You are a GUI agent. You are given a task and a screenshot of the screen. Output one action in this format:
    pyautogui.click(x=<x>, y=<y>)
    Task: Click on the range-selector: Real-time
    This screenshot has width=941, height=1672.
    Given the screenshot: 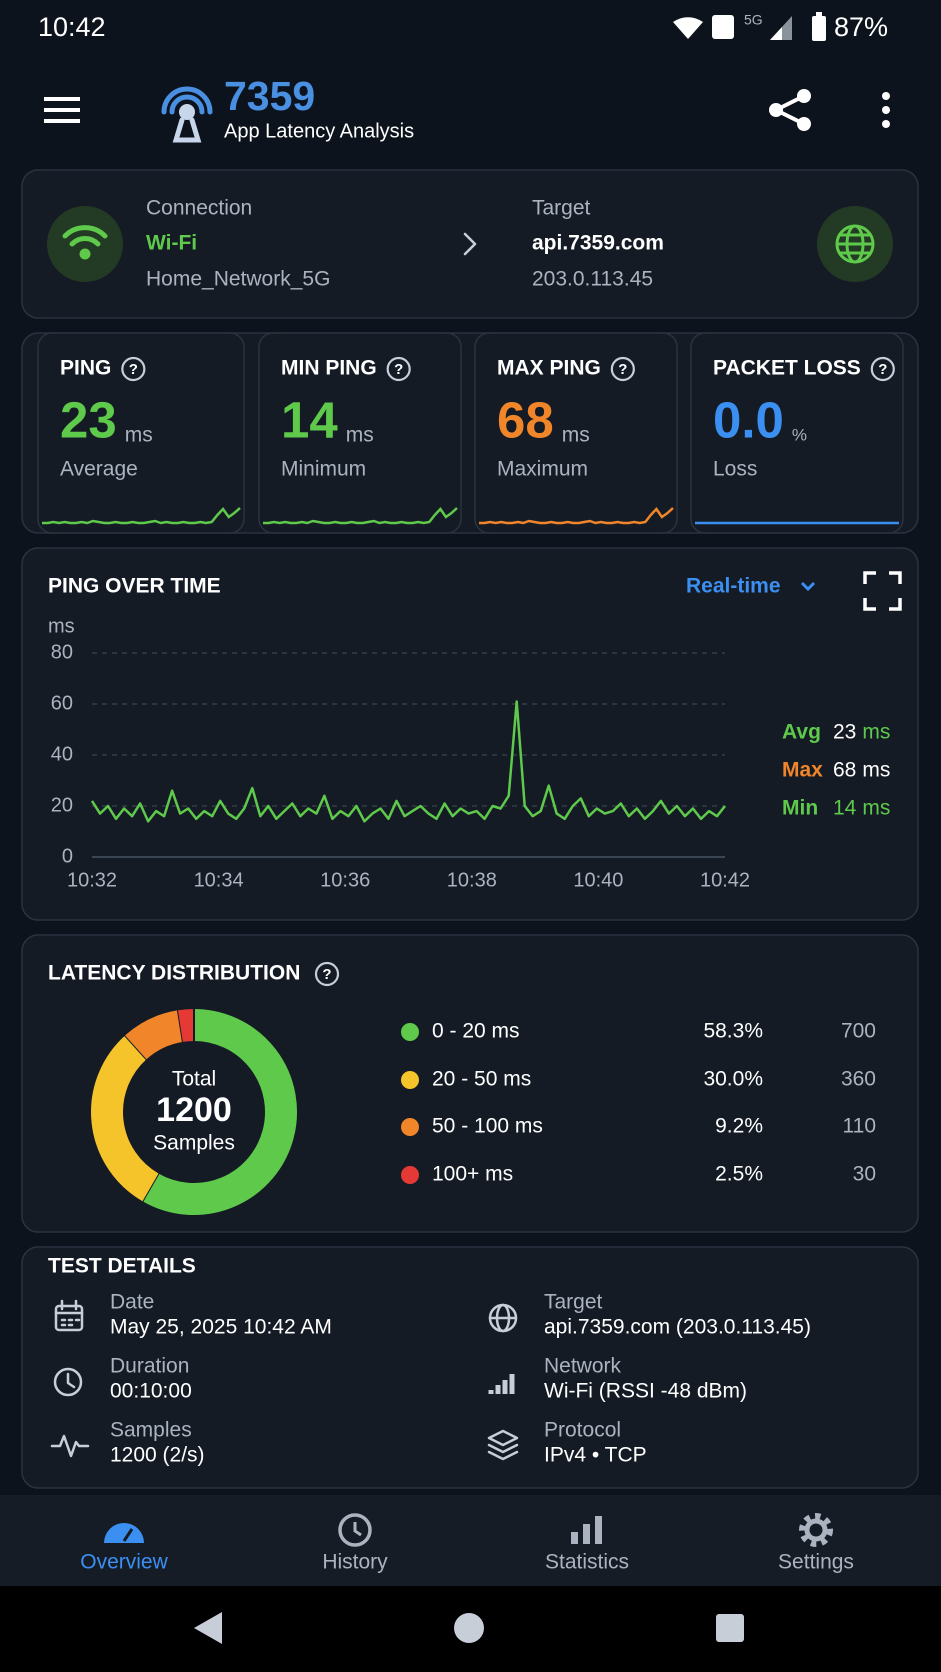 What is the action you would take?
    pyautogui.click(x=733, y=586)
    